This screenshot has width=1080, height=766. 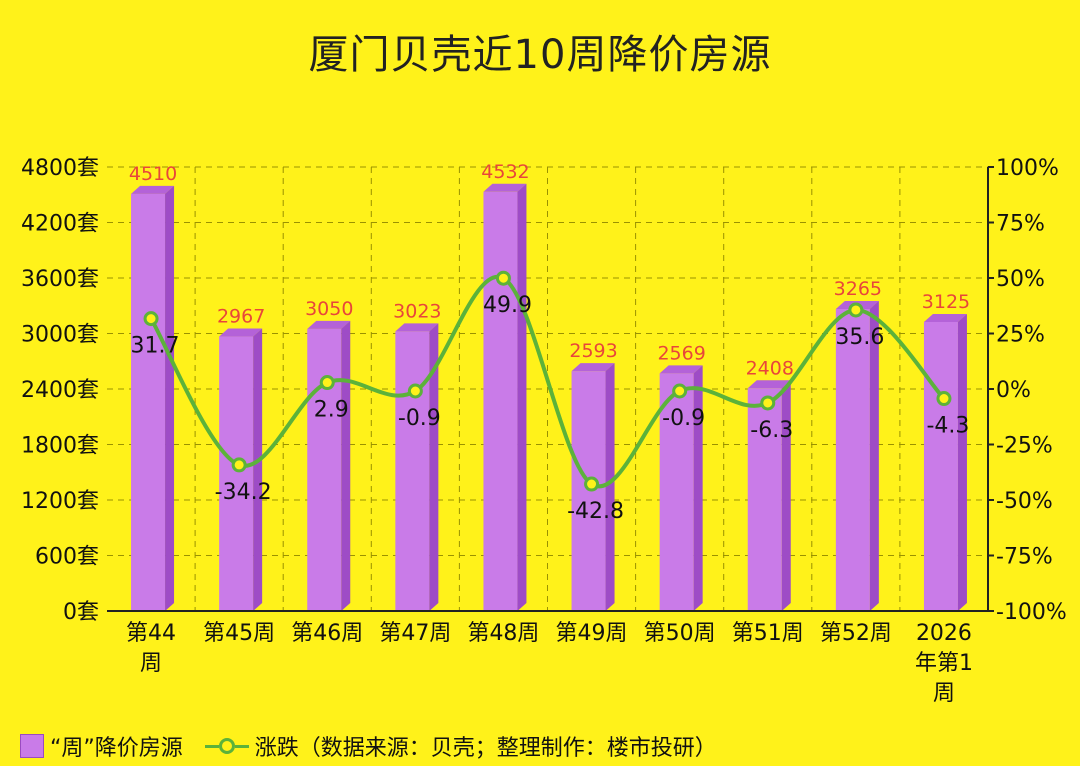 I want to click on x-tick-label: 2026, so click(x=944, y=633).